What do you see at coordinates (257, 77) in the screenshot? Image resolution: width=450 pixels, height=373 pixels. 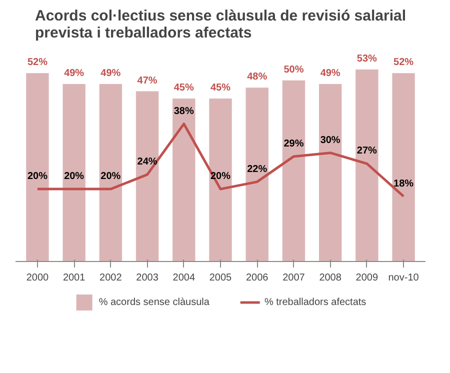 I see `data-label: 48%` at bounding box center [257, 77].